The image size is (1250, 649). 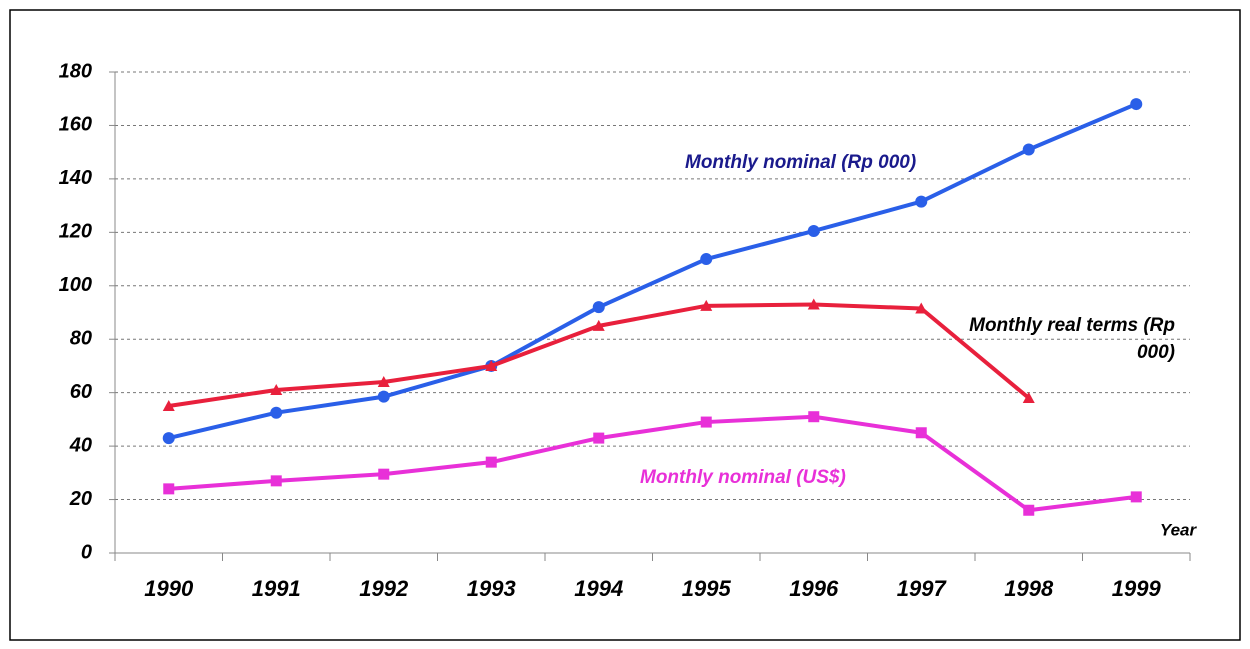 I want to click on y-tick-label: 40, so click(x=80, y=445).